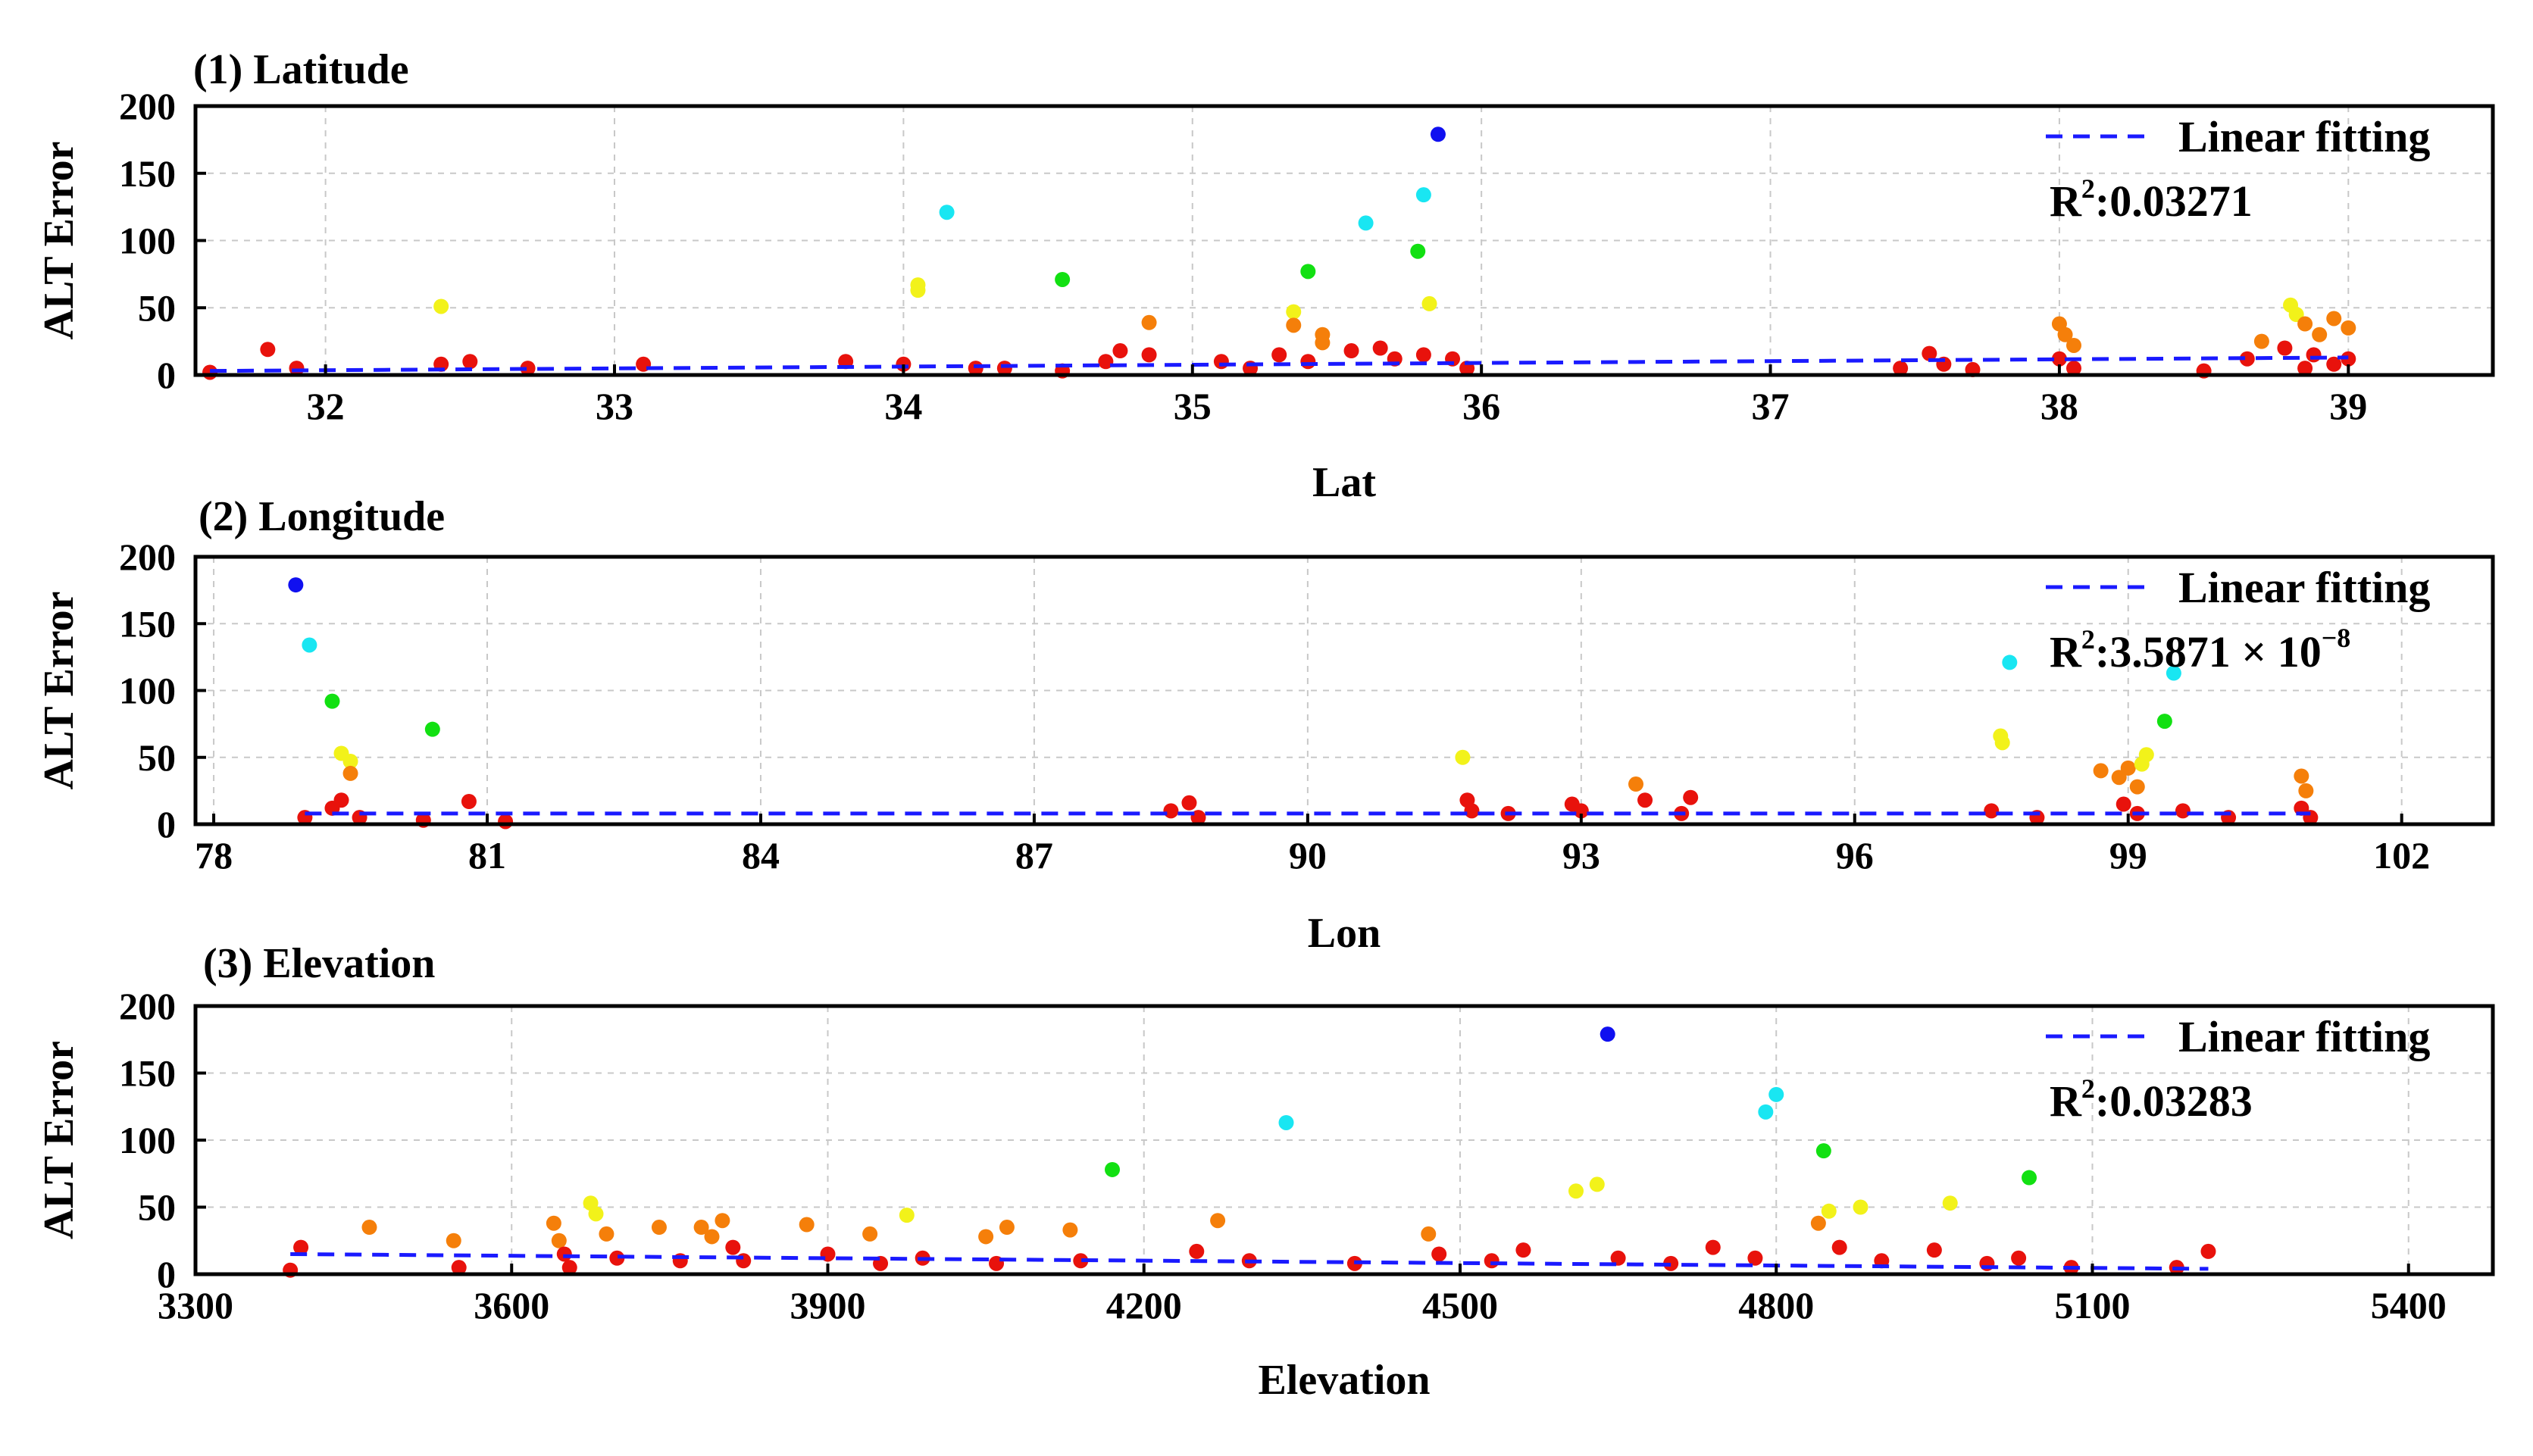  Describe the element at coordinates (1481, 406) in the screenshot. I see `x-tick-label: 36` at that location.